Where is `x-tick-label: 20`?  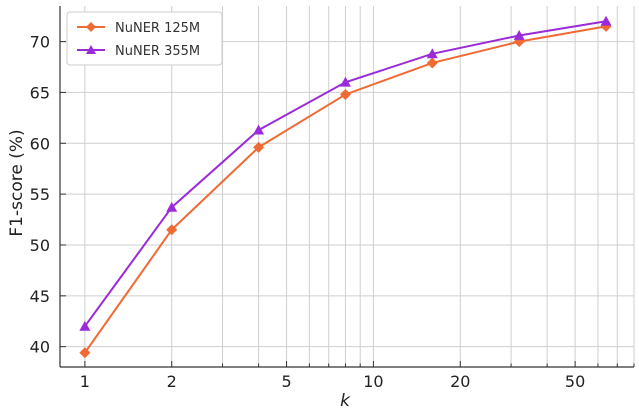
x-tick-label: 20 is located at coordinates (460, 381).